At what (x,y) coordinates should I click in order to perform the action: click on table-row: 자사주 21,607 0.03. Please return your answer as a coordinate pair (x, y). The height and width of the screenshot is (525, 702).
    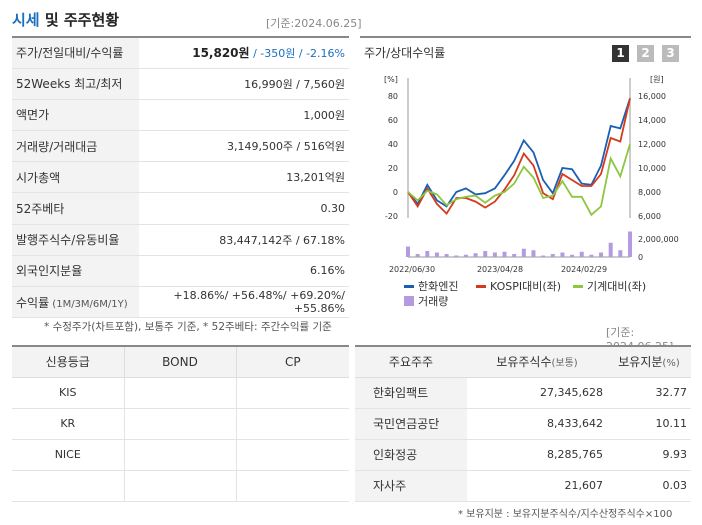
    Looking at the image, I should click on (523, 486).